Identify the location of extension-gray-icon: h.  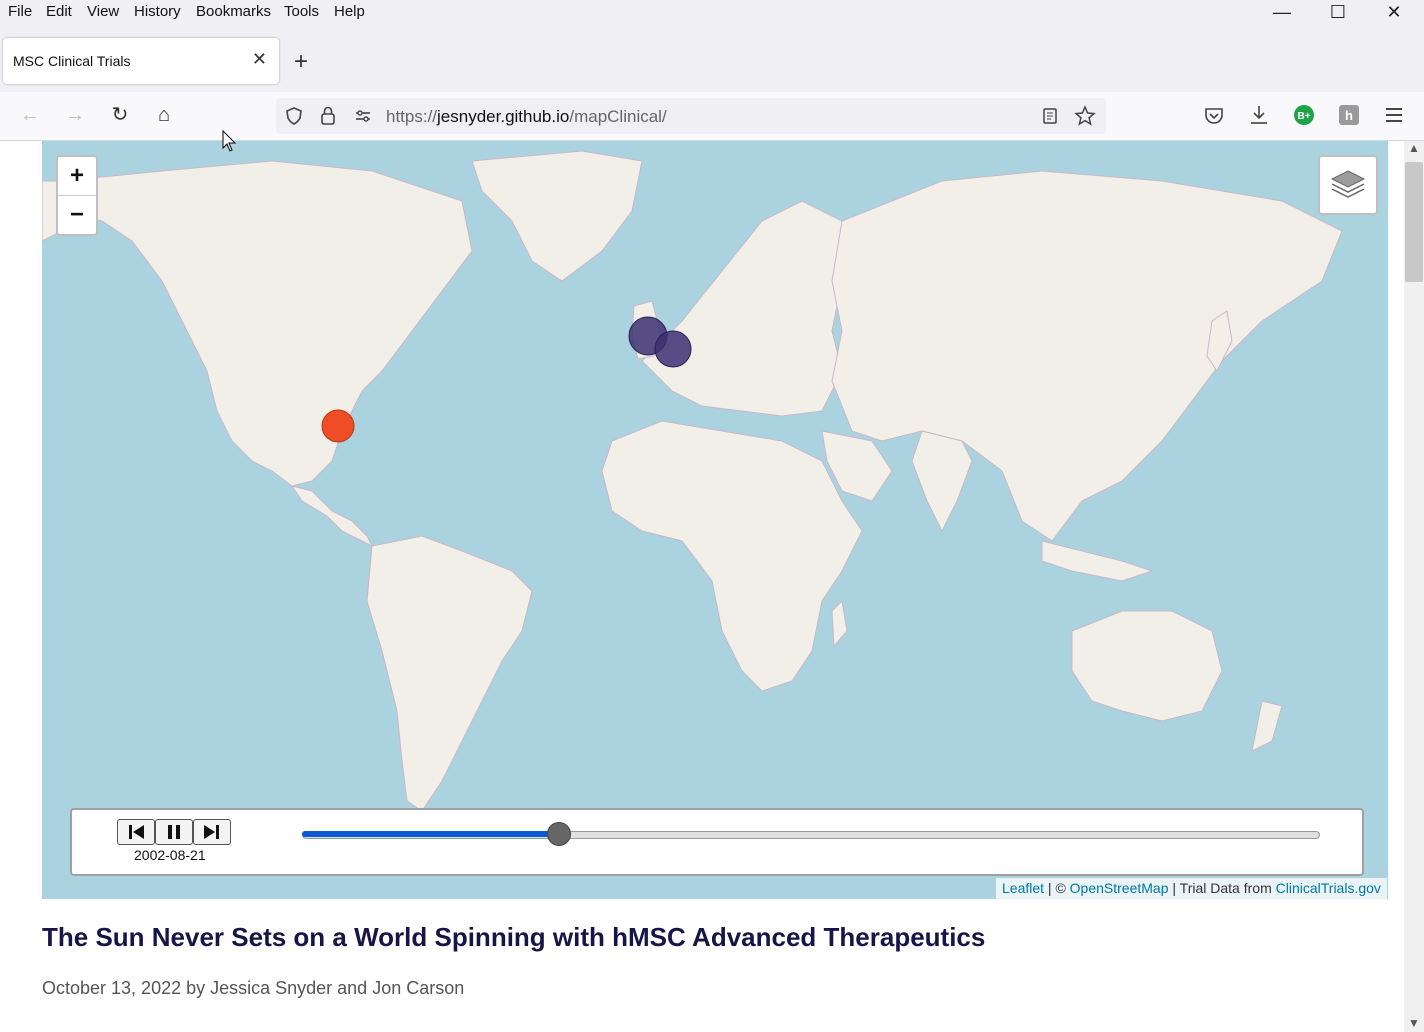
(1349, 115).